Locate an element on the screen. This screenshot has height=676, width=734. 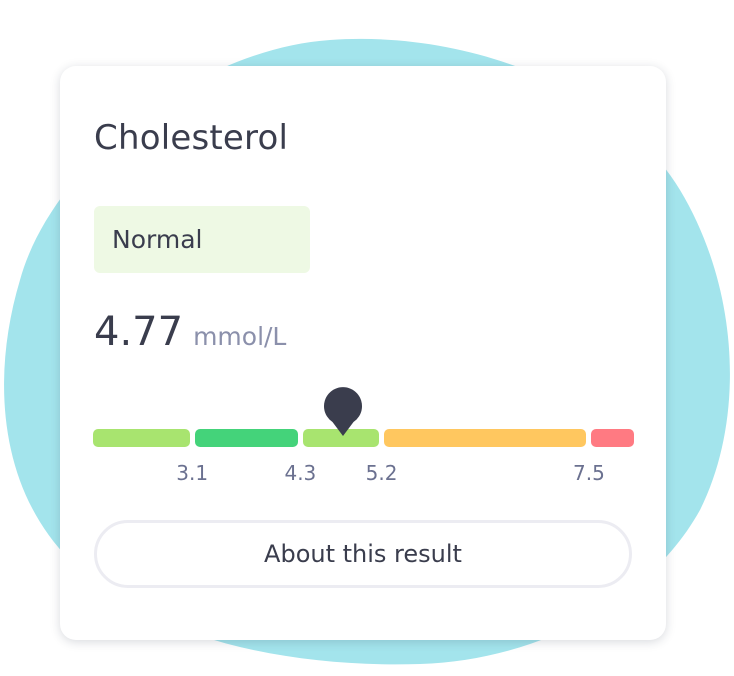
status-badge: Normal is located at coordinates (202, 239).